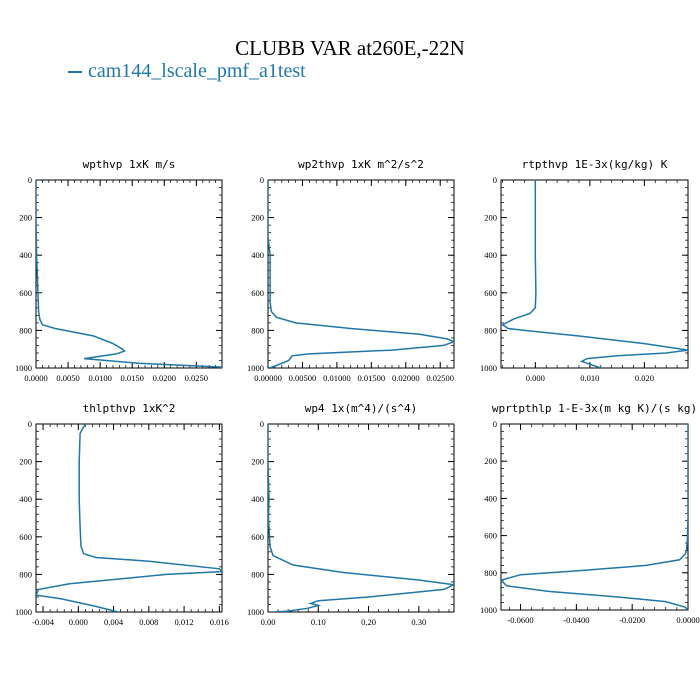  I want to click on legend-label: cam144_lscale_pmf_a1test, so click(197, 71).